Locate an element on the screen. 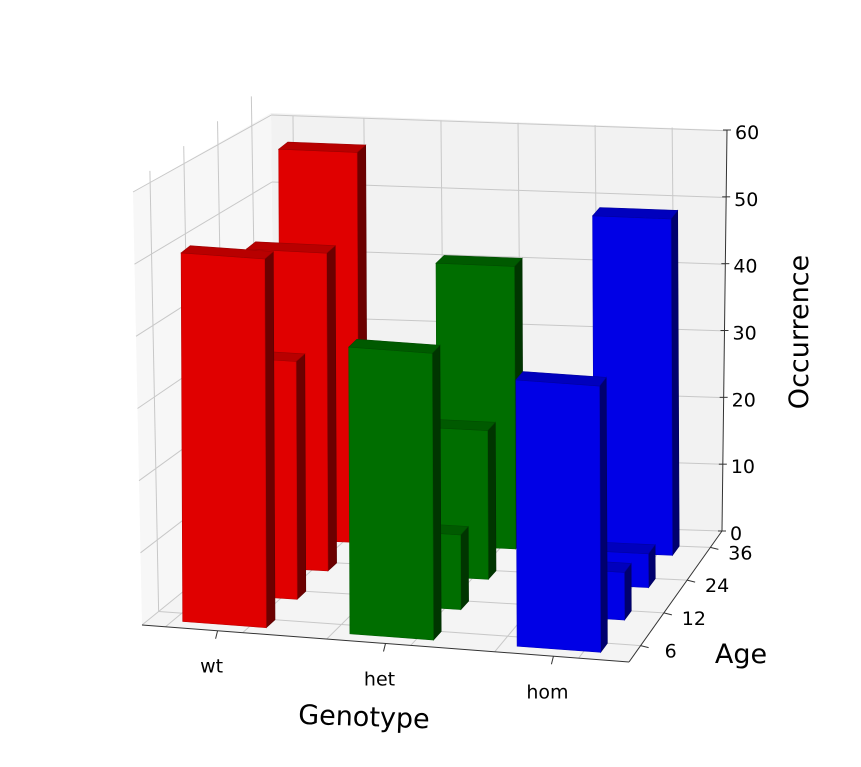 The image size is (861, 767). z-tick-label: 0 is located at coordinates (736, 534).